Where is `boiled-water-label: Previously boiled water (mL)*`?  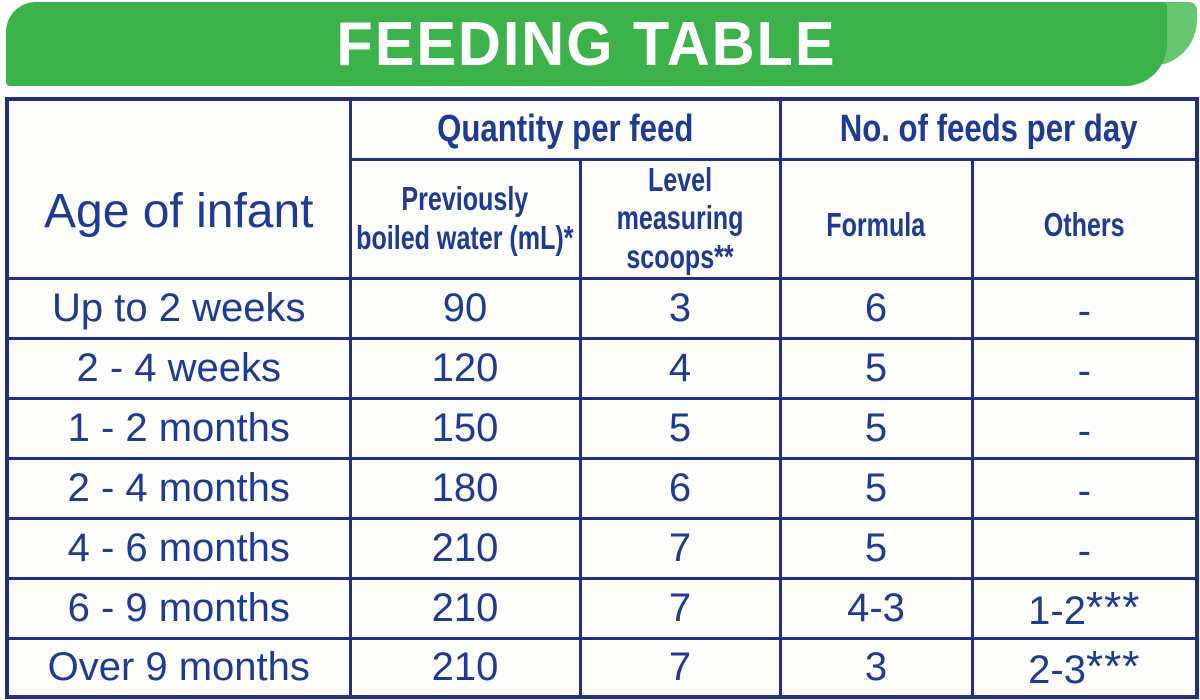
boiled-water-label: Previously boiled water (mL)* is located at coordinates (465, 217).